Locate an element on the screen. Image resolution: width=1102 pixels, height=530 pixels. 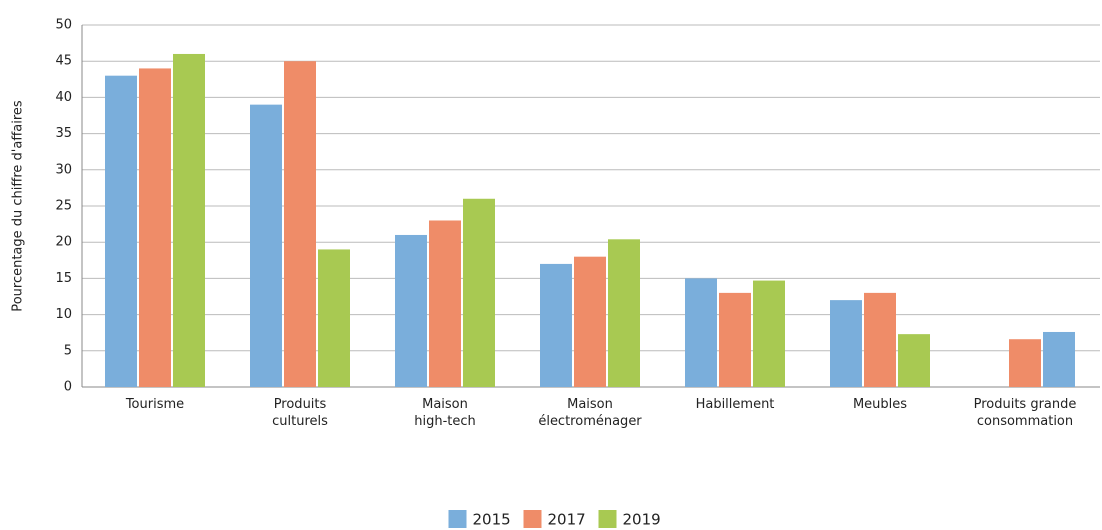
y-tick-label: 15 is located at coordinates (63, 278).